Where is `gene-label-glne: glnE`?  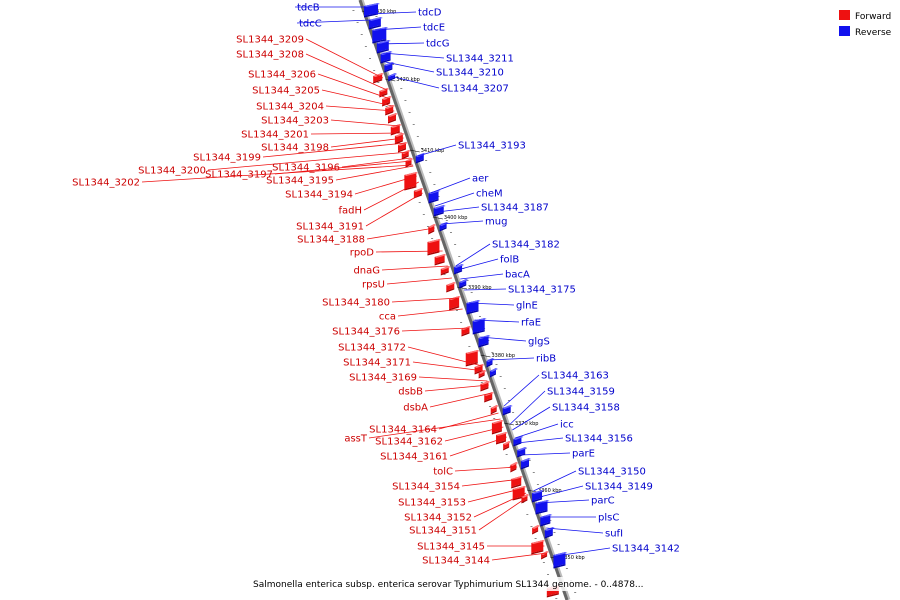
gene-label-glne: glnE is located at coordinates (527, 306).